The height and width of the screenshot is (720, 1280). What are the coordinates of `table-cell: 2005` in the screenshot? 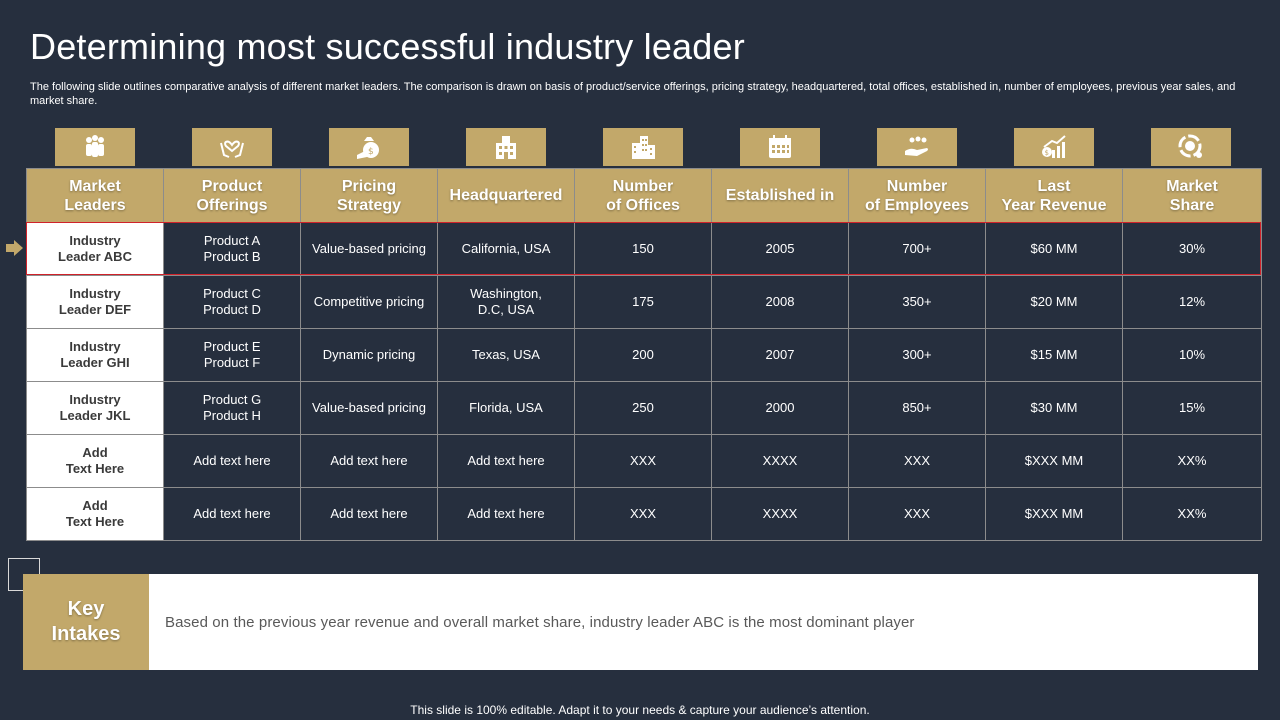 It's located at (780, 249).